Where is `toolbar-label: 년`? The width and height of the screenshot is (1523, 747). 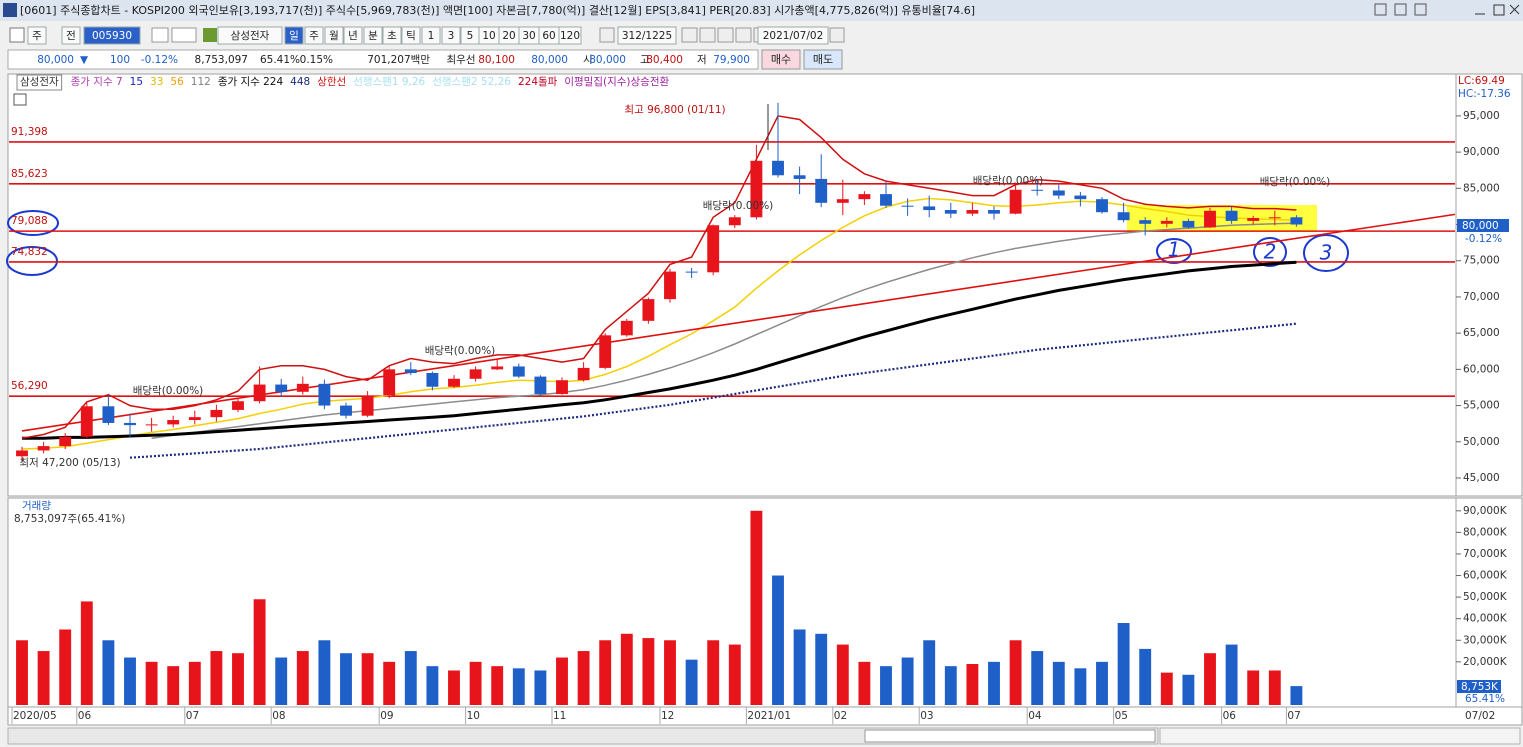
toolbar-label: 년 is located at coordinates (353, 36).